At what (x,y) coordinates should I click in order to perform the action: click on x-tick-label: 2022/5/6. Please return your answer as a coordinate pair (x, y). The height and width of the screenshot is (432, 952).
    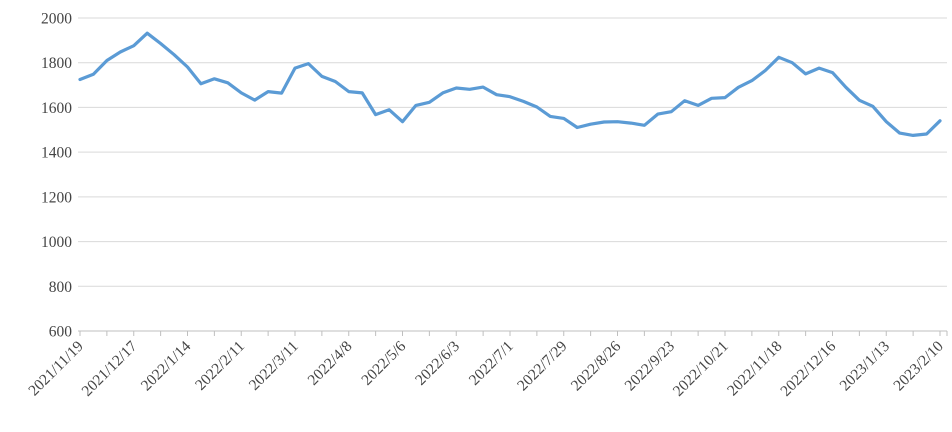
    Looking at the image, I should click on (383, 363).